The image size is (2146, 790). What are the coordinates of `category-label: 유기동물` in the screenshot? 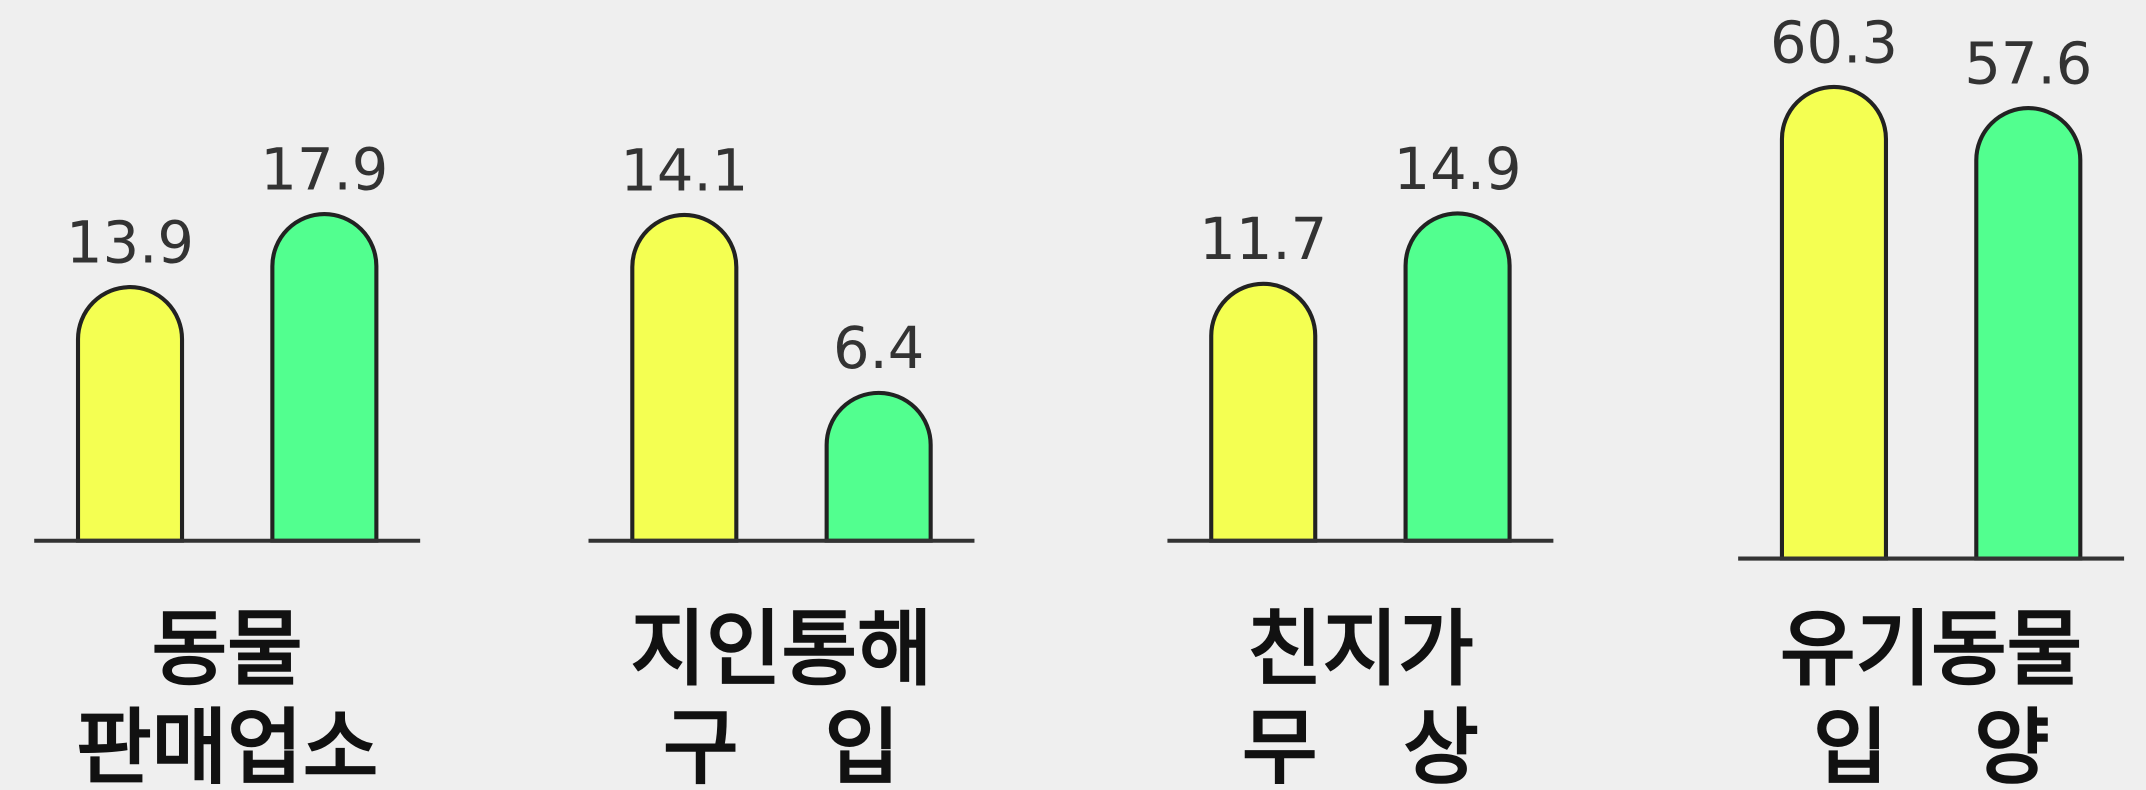 It's located at (1931, 650).